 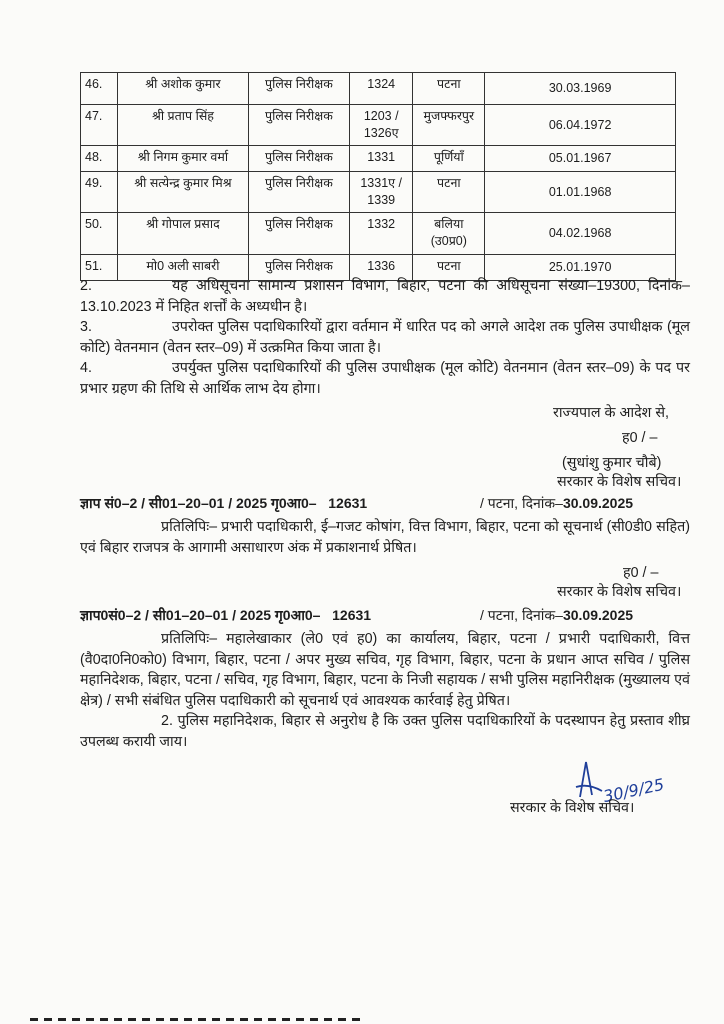 I want to click on serial-cell: 48., so click(x=99, y=158).